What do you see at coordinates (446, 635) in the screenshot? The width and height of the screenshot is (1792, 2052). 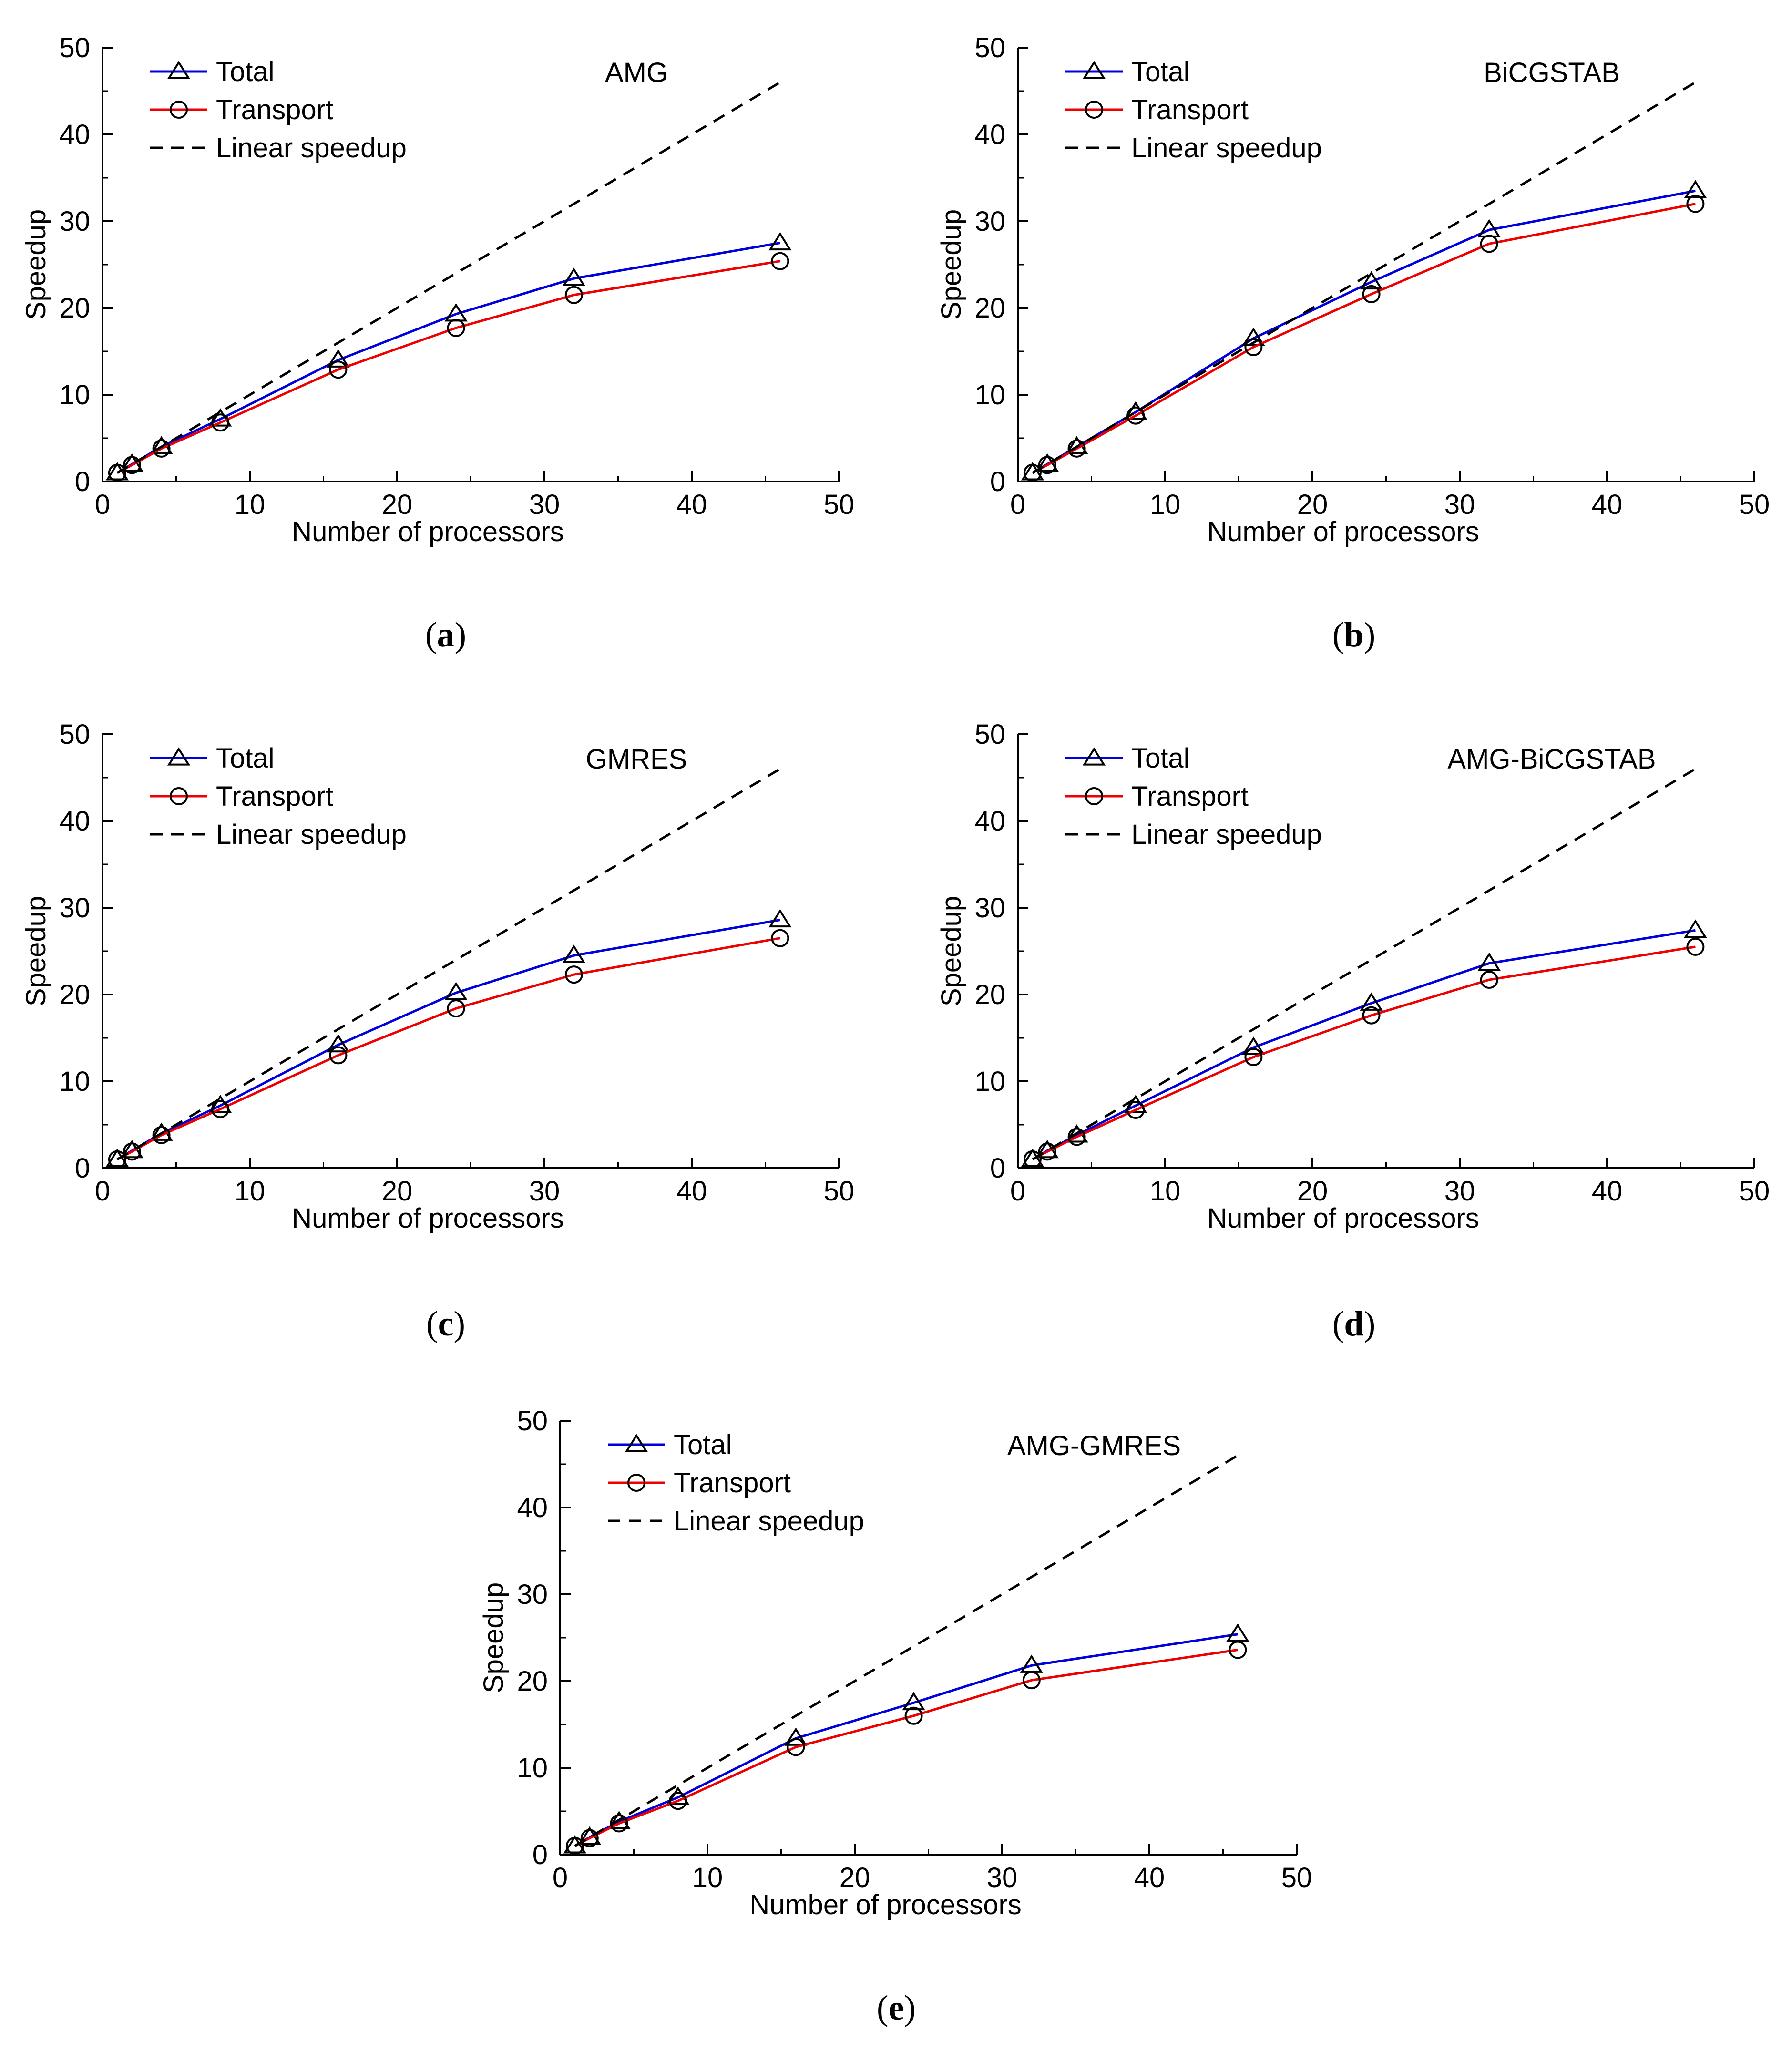 I see `caption-a: (a)` at bounding box center [446, 635].